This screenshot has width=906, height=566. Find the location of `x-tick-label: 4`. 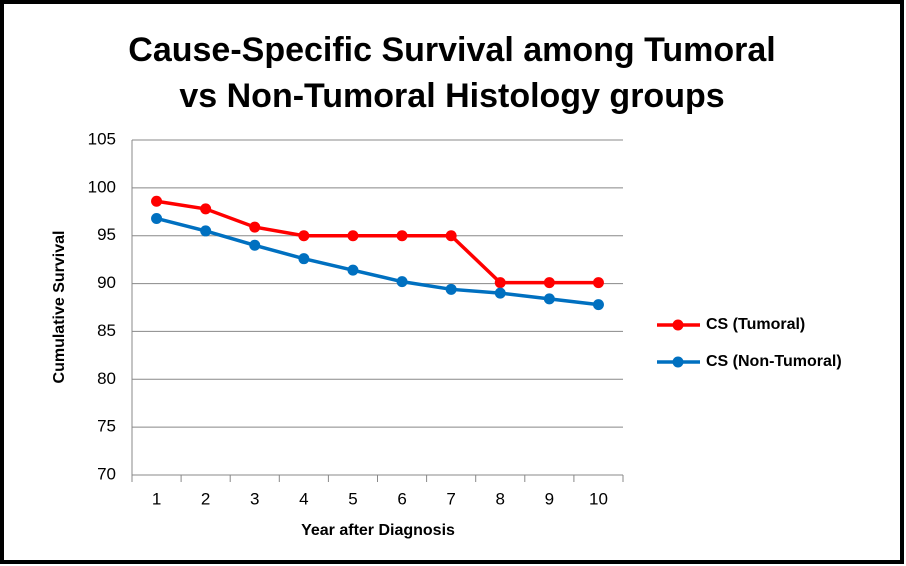

x-tick-label: 4 is located at coordinates (303, 498).